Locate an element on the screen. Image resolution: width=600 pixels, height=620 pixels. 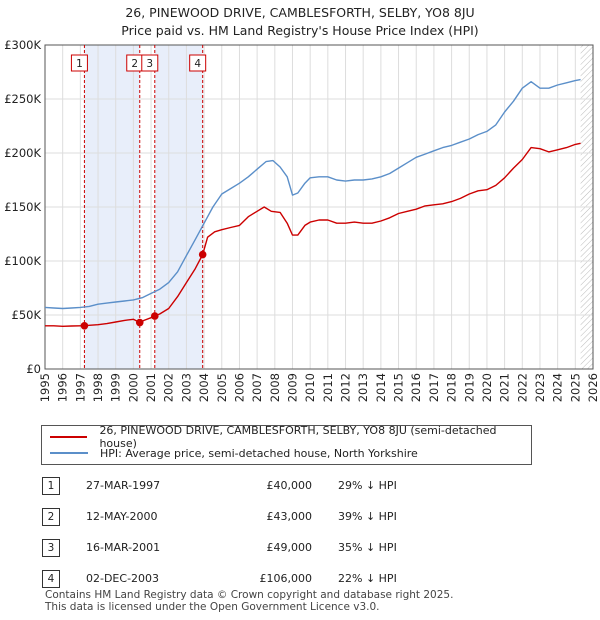
sale-date: 27-MAR-1997 is located at coordinates (123, 485).